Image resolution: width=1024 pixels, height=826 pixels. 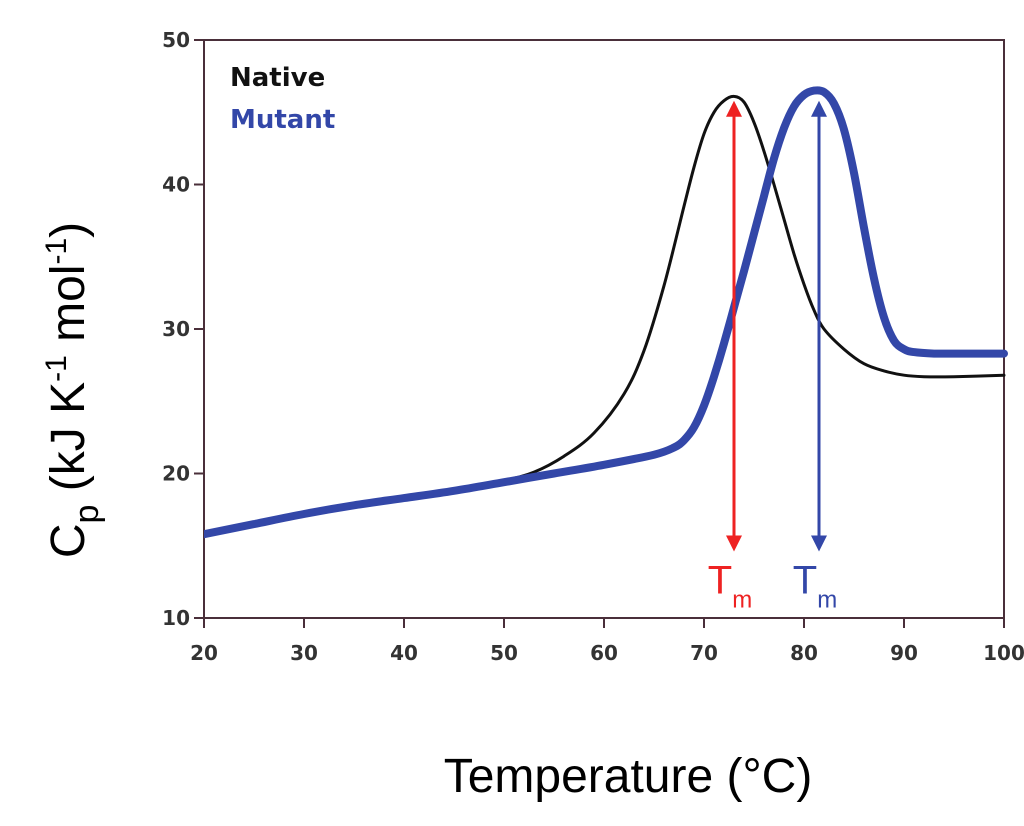 I want to click on y-axis-title-p: p, so click(x=87, y=514).